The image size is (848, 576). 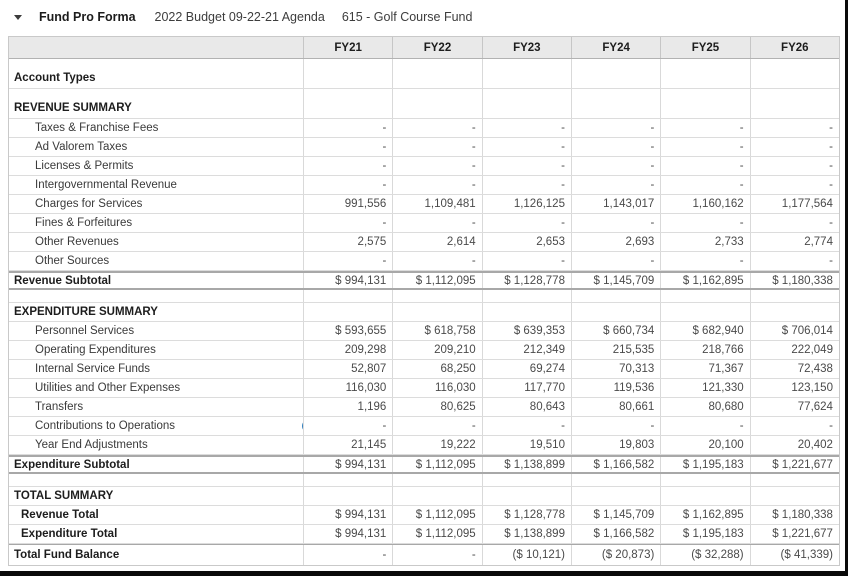 I want to click on row-label: Intergovernmental Revenue, so click(x=106, y=185).